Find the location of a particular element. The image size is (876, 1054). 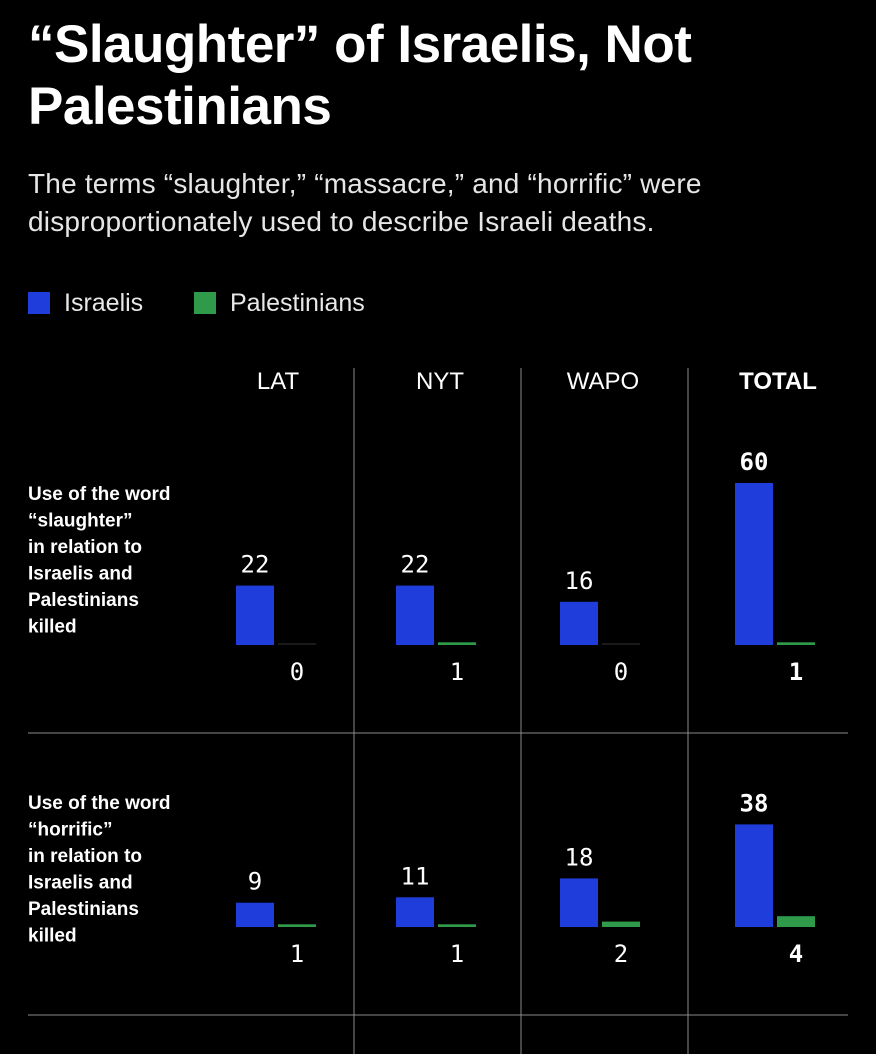

legend-label-palestinians: Palestinians is located at coordinates (297, 303).